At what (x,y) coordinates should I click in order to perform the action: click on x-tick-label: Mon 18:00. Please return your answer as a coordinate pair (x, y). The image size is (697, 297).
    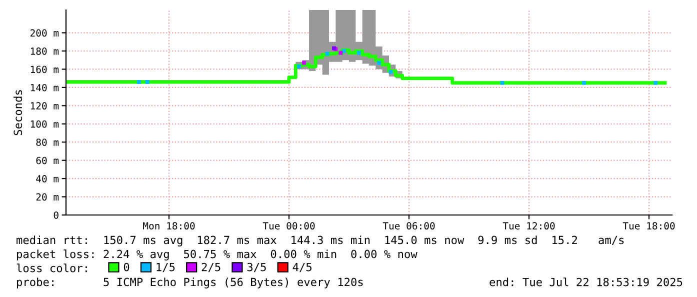
    Looking at the image, I should click on (169, 226).